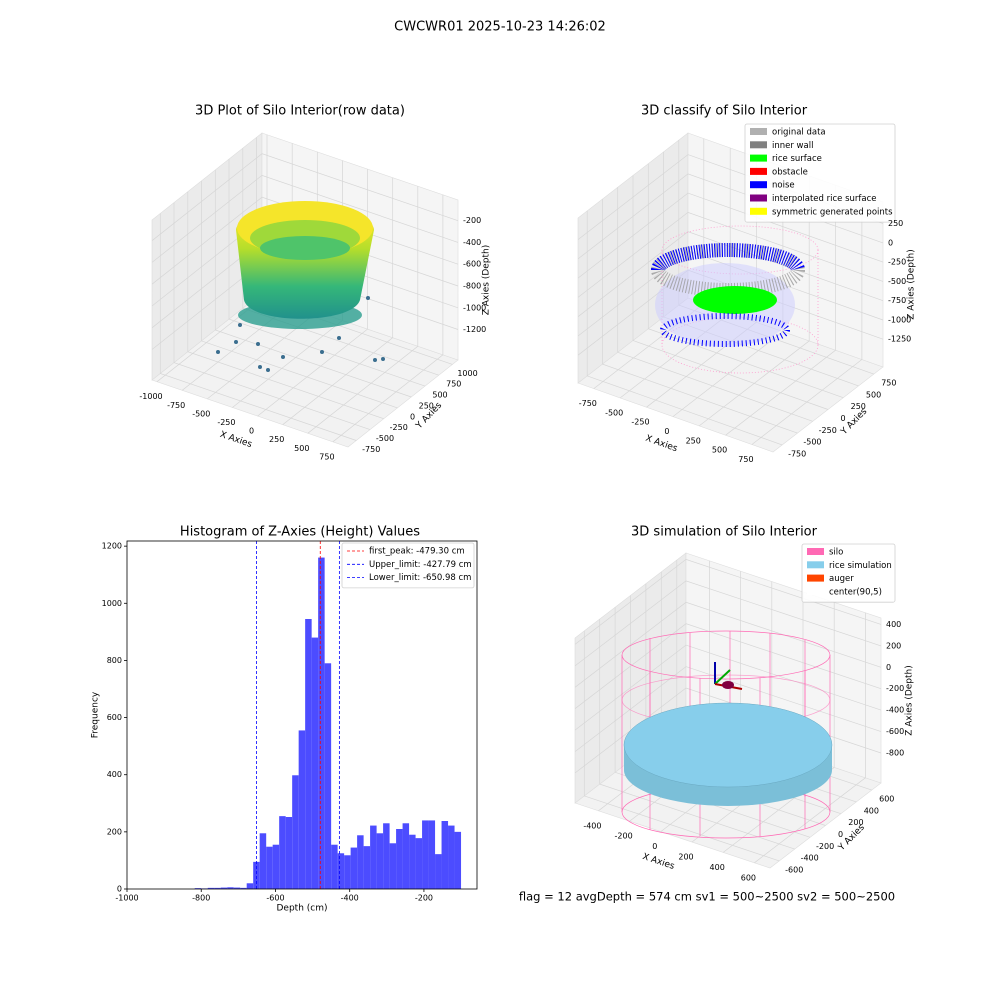 The width and height of the screenshot is (1000, 1000). Describe the element at coordinates (724, 111) in the screenshot. I see `chart-title: 3D classify of Silo Interior` at that location.